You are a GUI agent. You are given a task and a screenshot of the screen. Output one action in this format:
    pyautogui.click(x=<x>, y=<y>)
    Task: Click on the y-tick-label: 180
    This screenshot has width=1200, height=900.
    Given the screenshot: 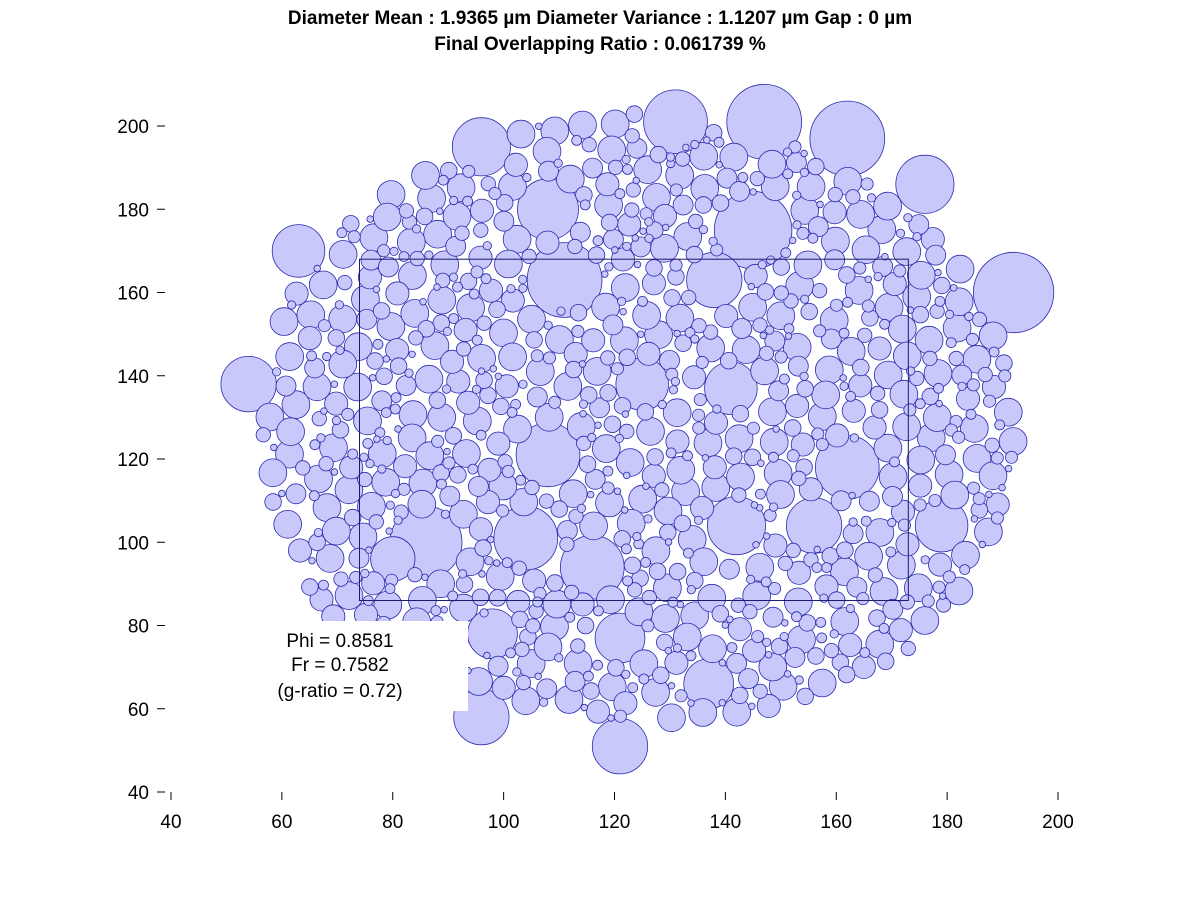 What is the action you would take?
    pyautogui.click(x=133, y=210)
    